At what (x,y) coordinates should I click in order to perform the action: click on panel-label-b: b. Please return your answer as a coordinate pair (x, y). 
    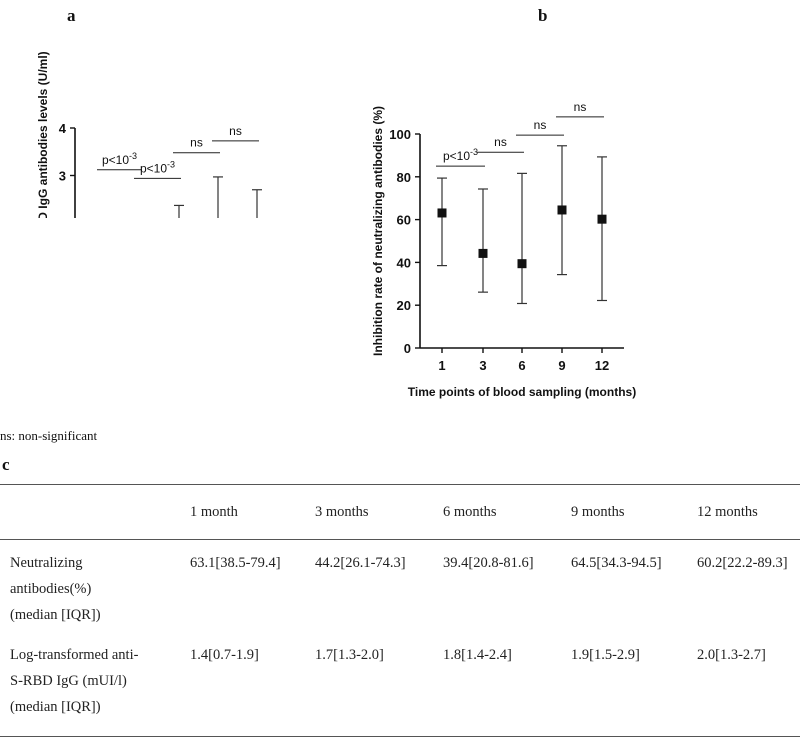
    Looking at the image, I should click on (543, 15).